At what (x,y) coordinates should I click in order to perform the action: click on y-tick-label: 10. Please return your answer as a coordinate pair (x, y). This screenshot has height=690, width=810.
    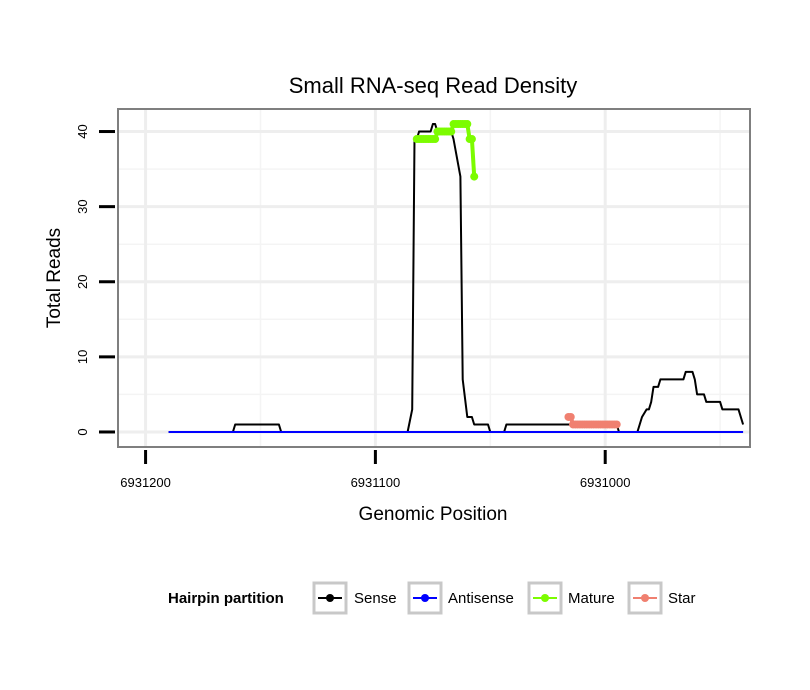
    Looking at the image, I should click on (82, 357).